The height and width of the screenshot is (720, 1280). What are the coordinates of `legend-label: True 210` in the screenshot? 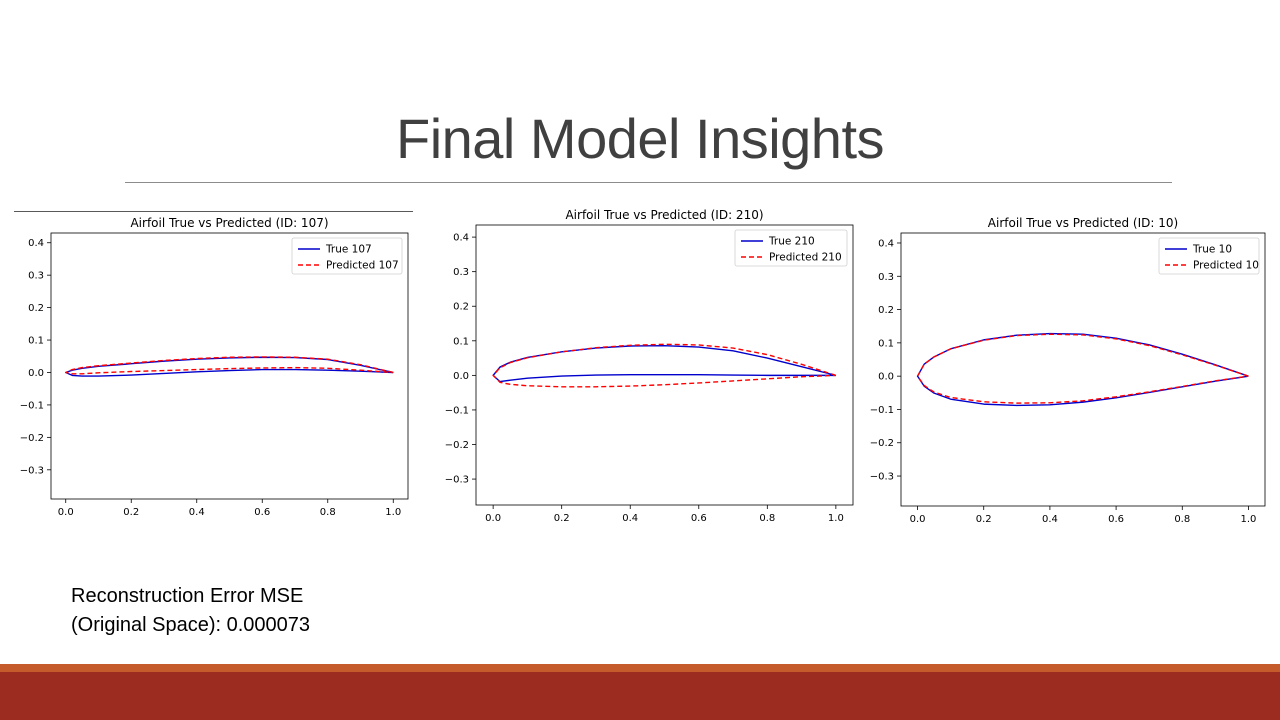 It's located at (791, 242).